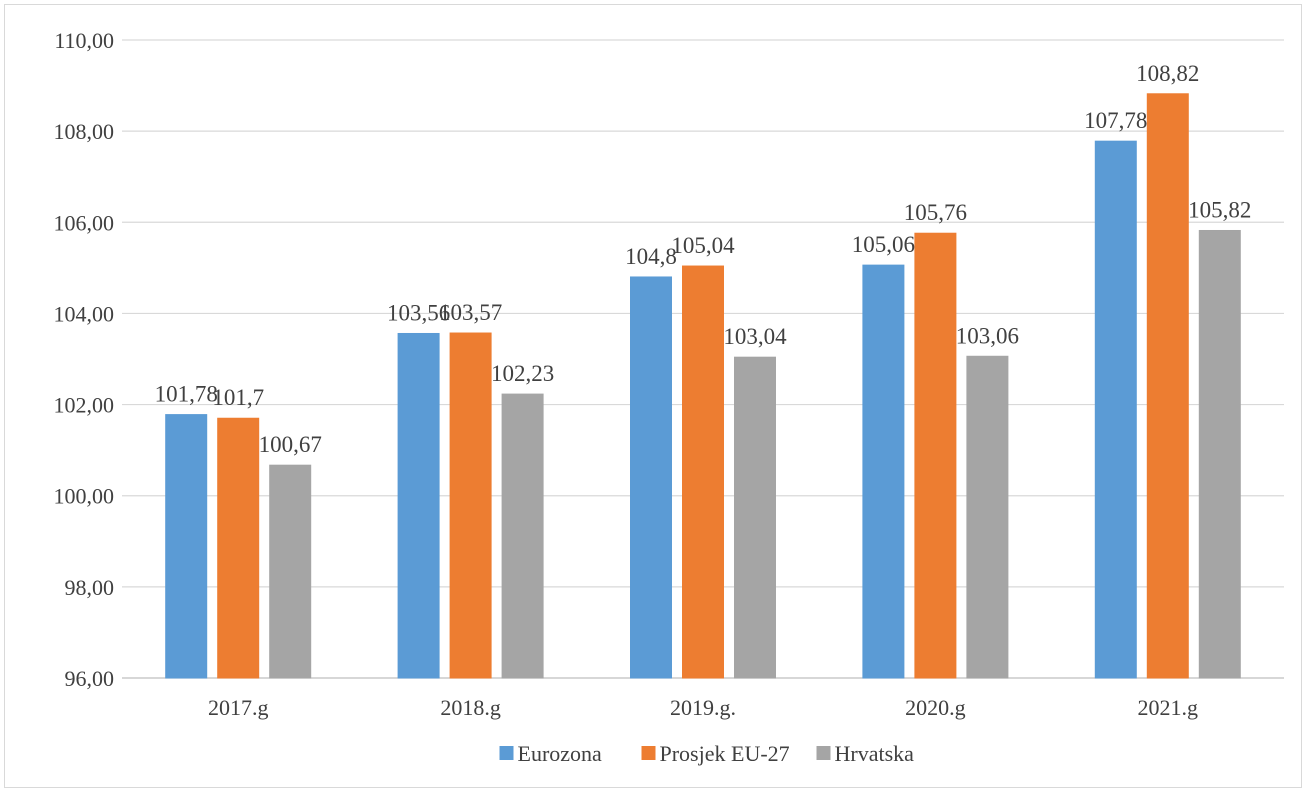 This screenshot has height=794, width=1309. I want to click on data-label: 104,8, so click(651, 256).